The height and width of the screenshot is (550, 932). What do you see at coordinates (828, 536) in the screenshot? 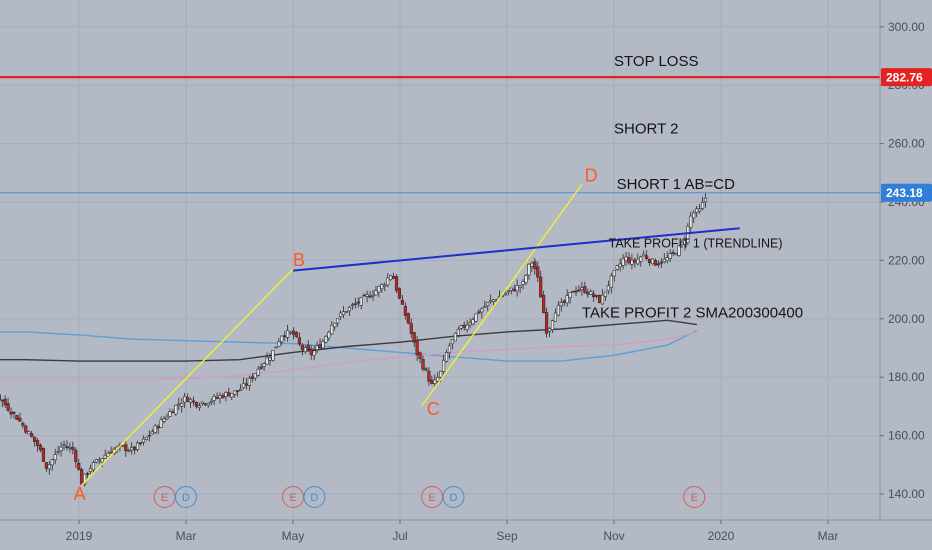
I see `x-tick-label-7: Mar` at bounding box center [828, 536].